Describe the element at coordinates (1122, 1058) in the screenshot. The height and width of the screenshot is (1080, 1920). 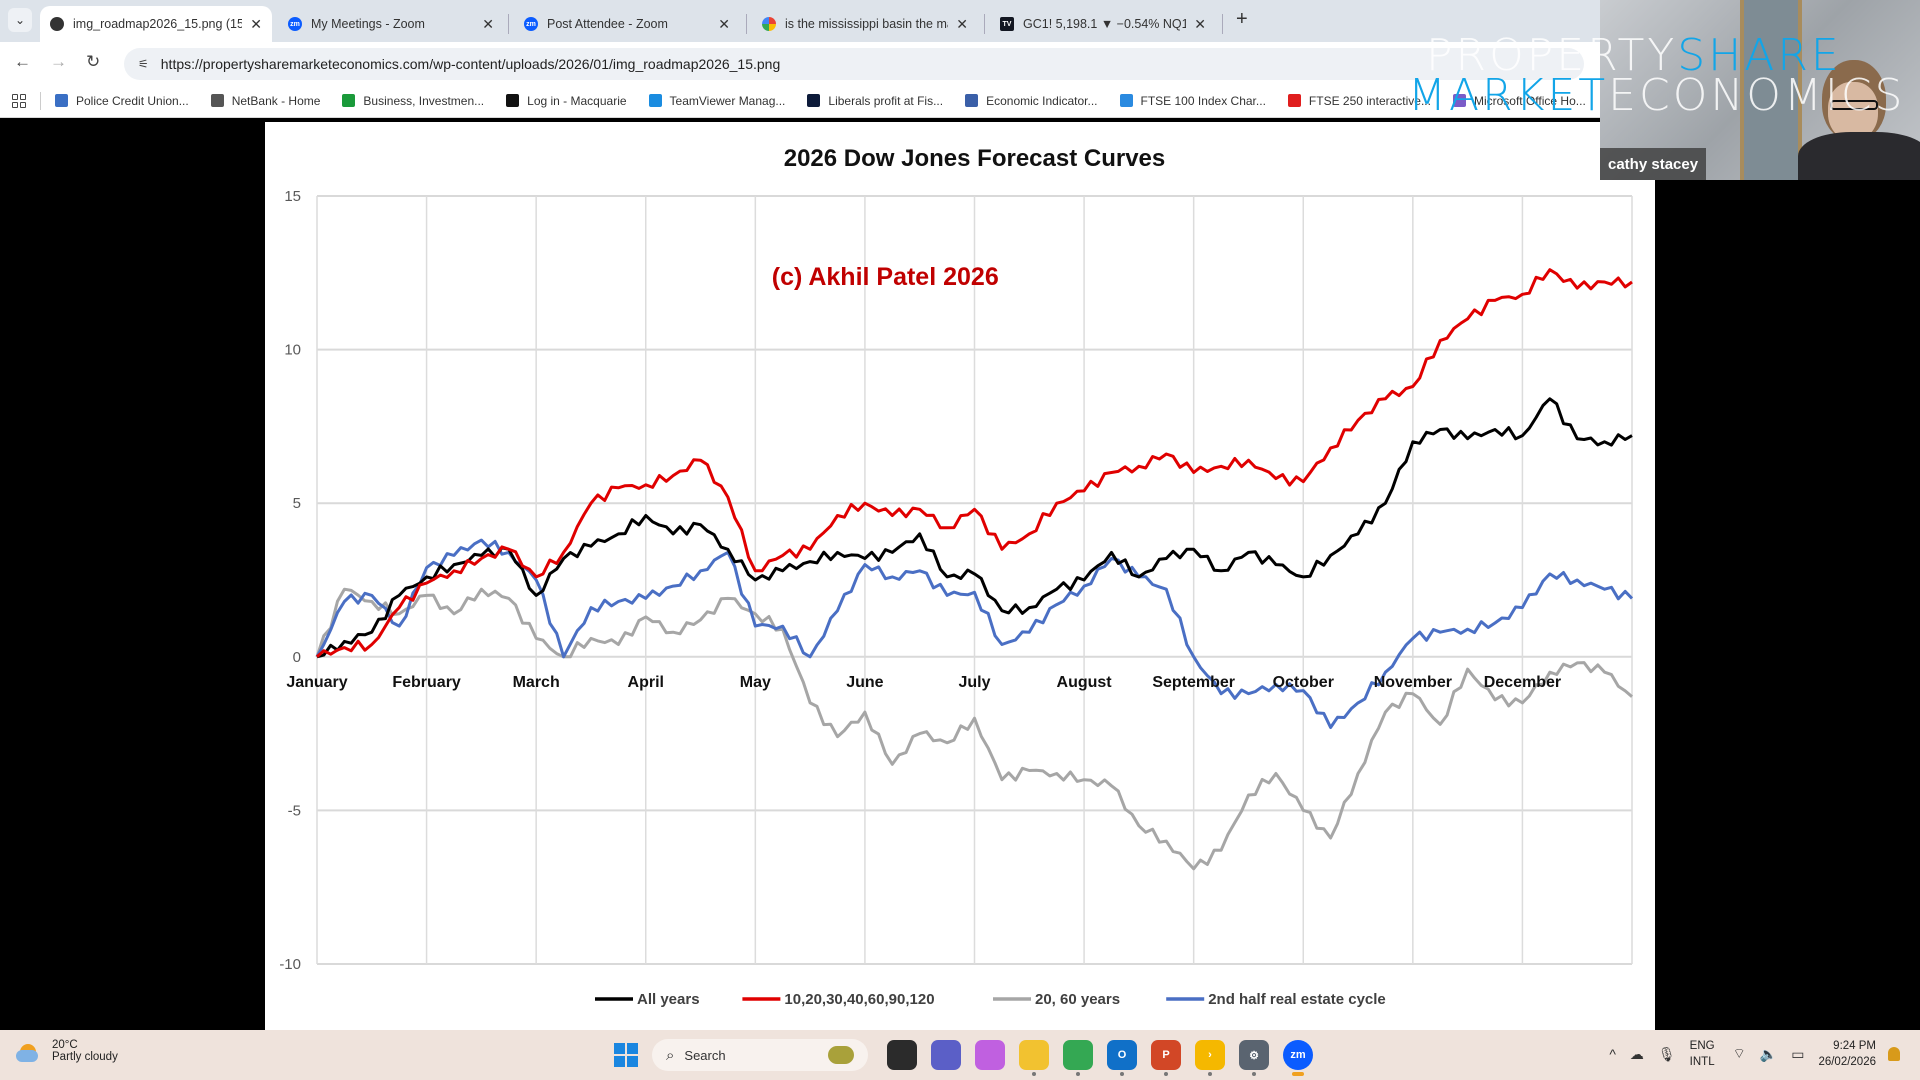
I see `outlook-icon: O` at that location.